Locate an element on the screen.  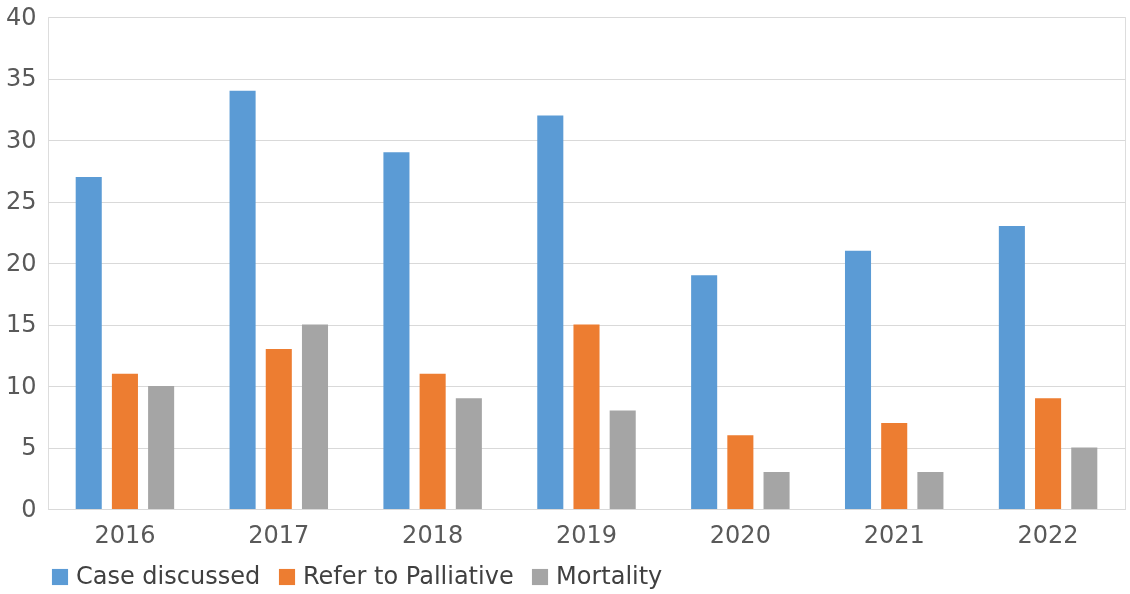
x-tick-label: 2018 is located at coordinates (433, 534).